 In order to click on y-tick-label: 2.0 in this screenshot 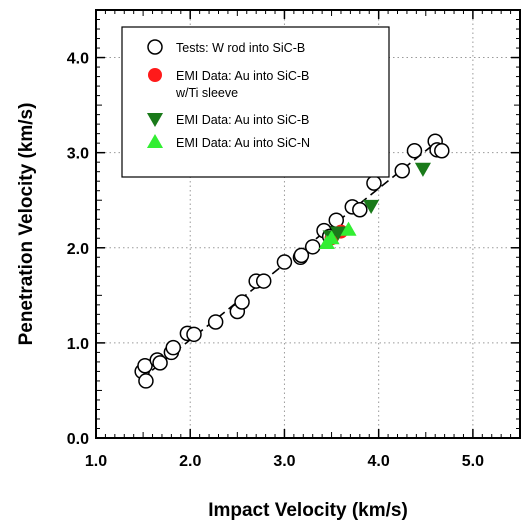, I will do `click(78, 249)`.